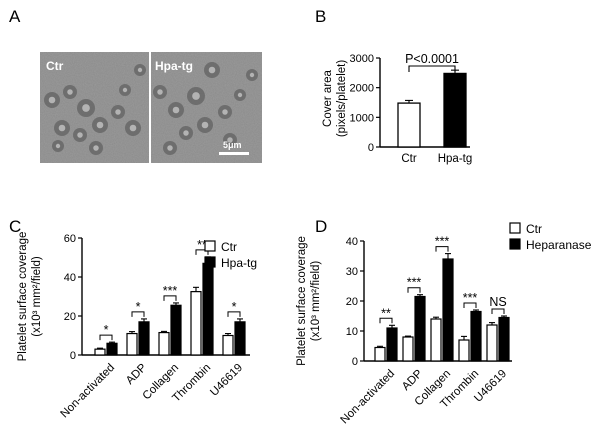  What do you see at coordinates (136, 374) in the screenshot?
I see `x-tick-label-c-1: ADP` at bounding box center [136, 374].